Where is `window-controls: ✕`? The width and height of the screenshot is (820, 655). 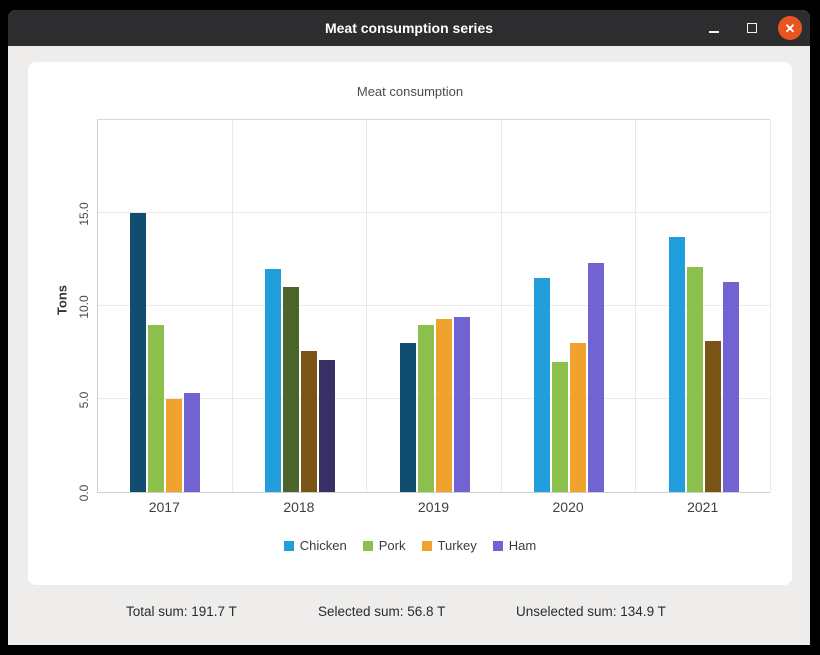
window-controls: ✕ is located at coordinates (752, 28).